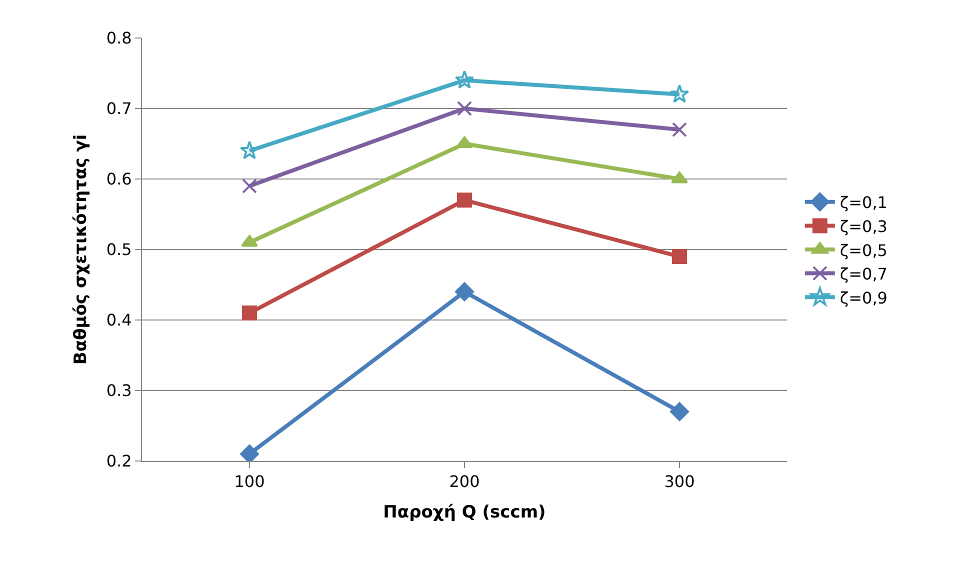 This screenshot has height=580, width=958. What do you see at coordinates (119, 179) in the screenshot?
I see `y-tick-label: 0.6` at bounding box center [119, 179].